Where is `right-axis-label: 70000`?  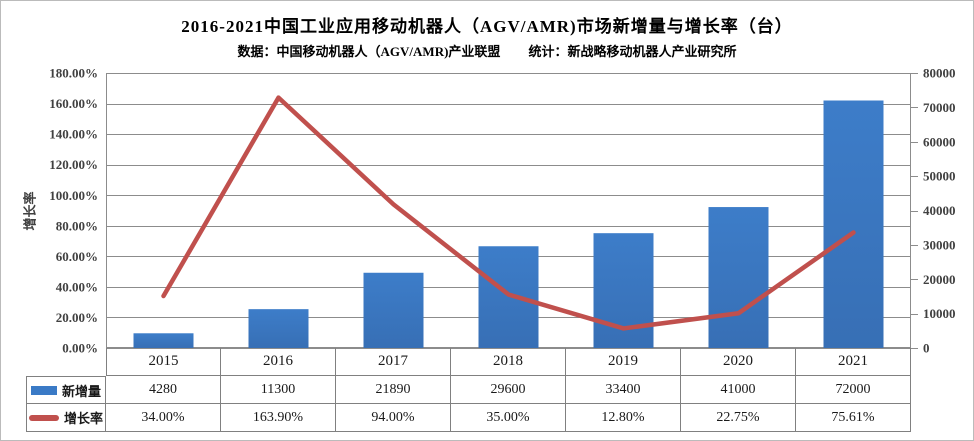 right-axis-label: 70000 is located at coordinates (939, 107).